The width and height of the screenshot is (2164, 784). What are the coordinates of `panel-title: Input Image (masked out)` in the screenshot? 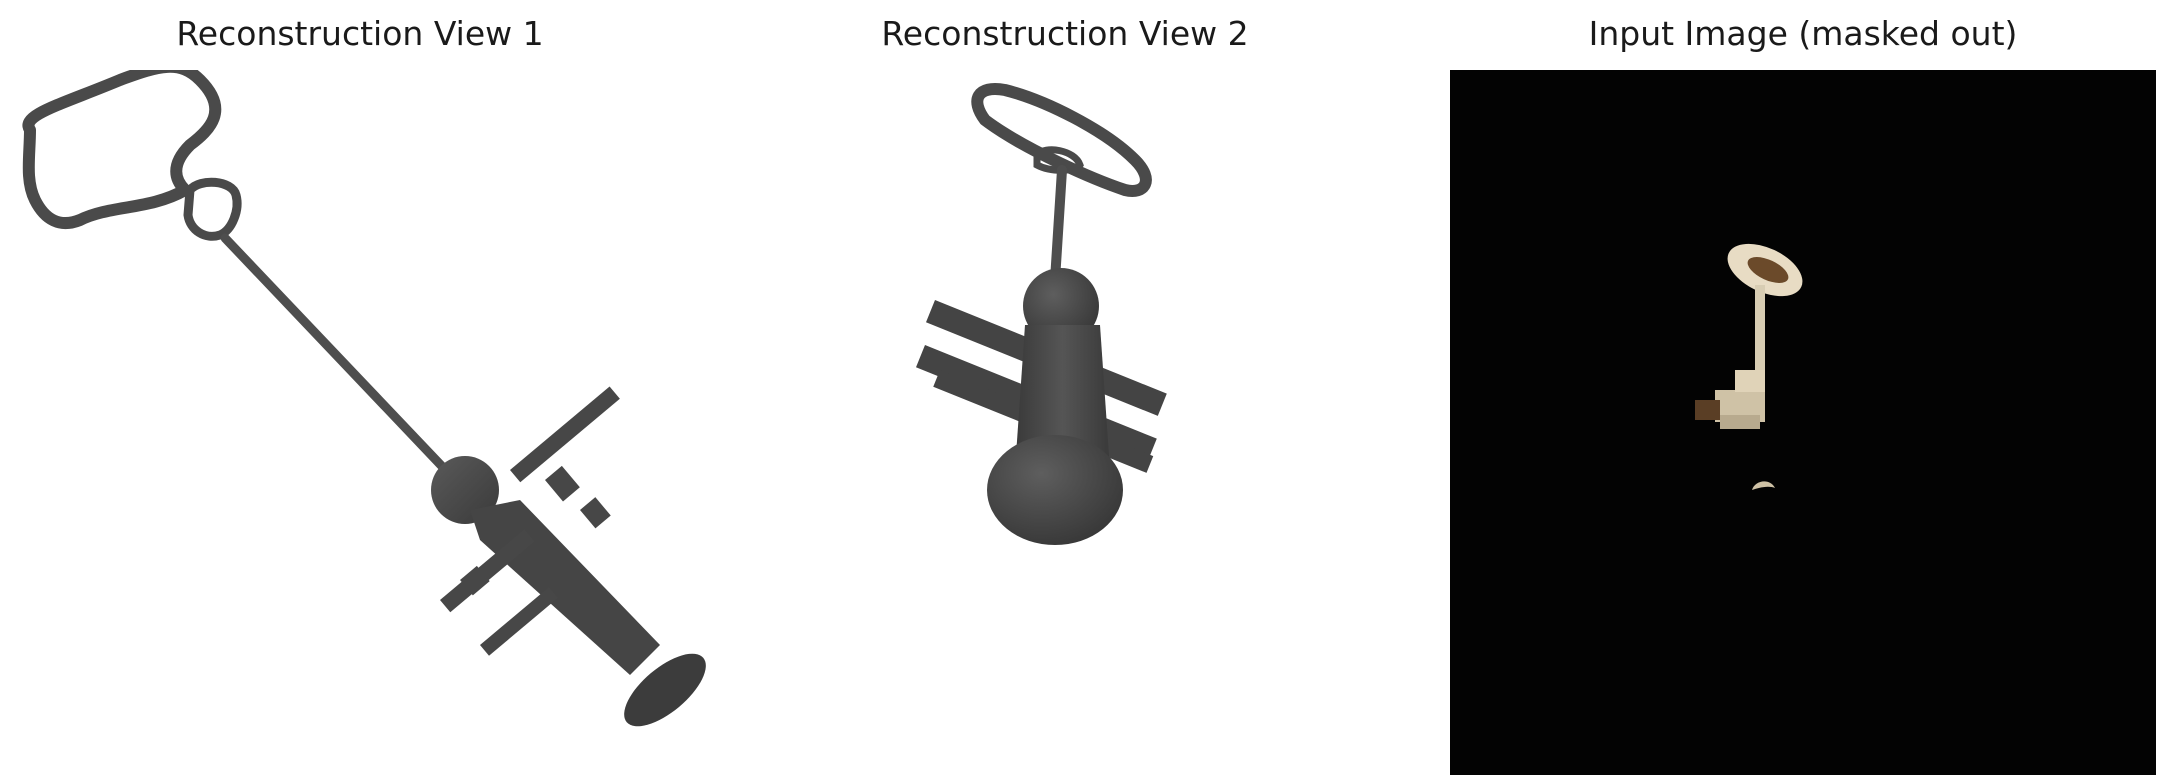 It's located at (1803, 33).